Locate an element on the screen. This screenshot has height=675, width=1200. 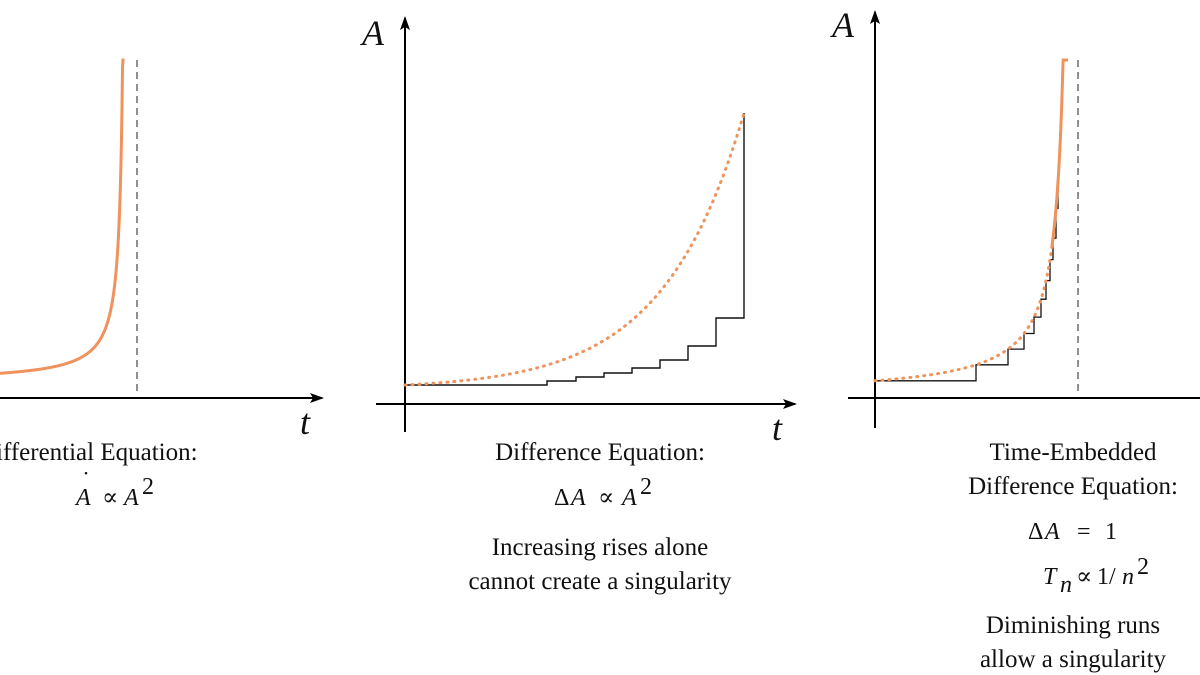
right-eq2-lhs: T is located at coordinates (1050, 577).